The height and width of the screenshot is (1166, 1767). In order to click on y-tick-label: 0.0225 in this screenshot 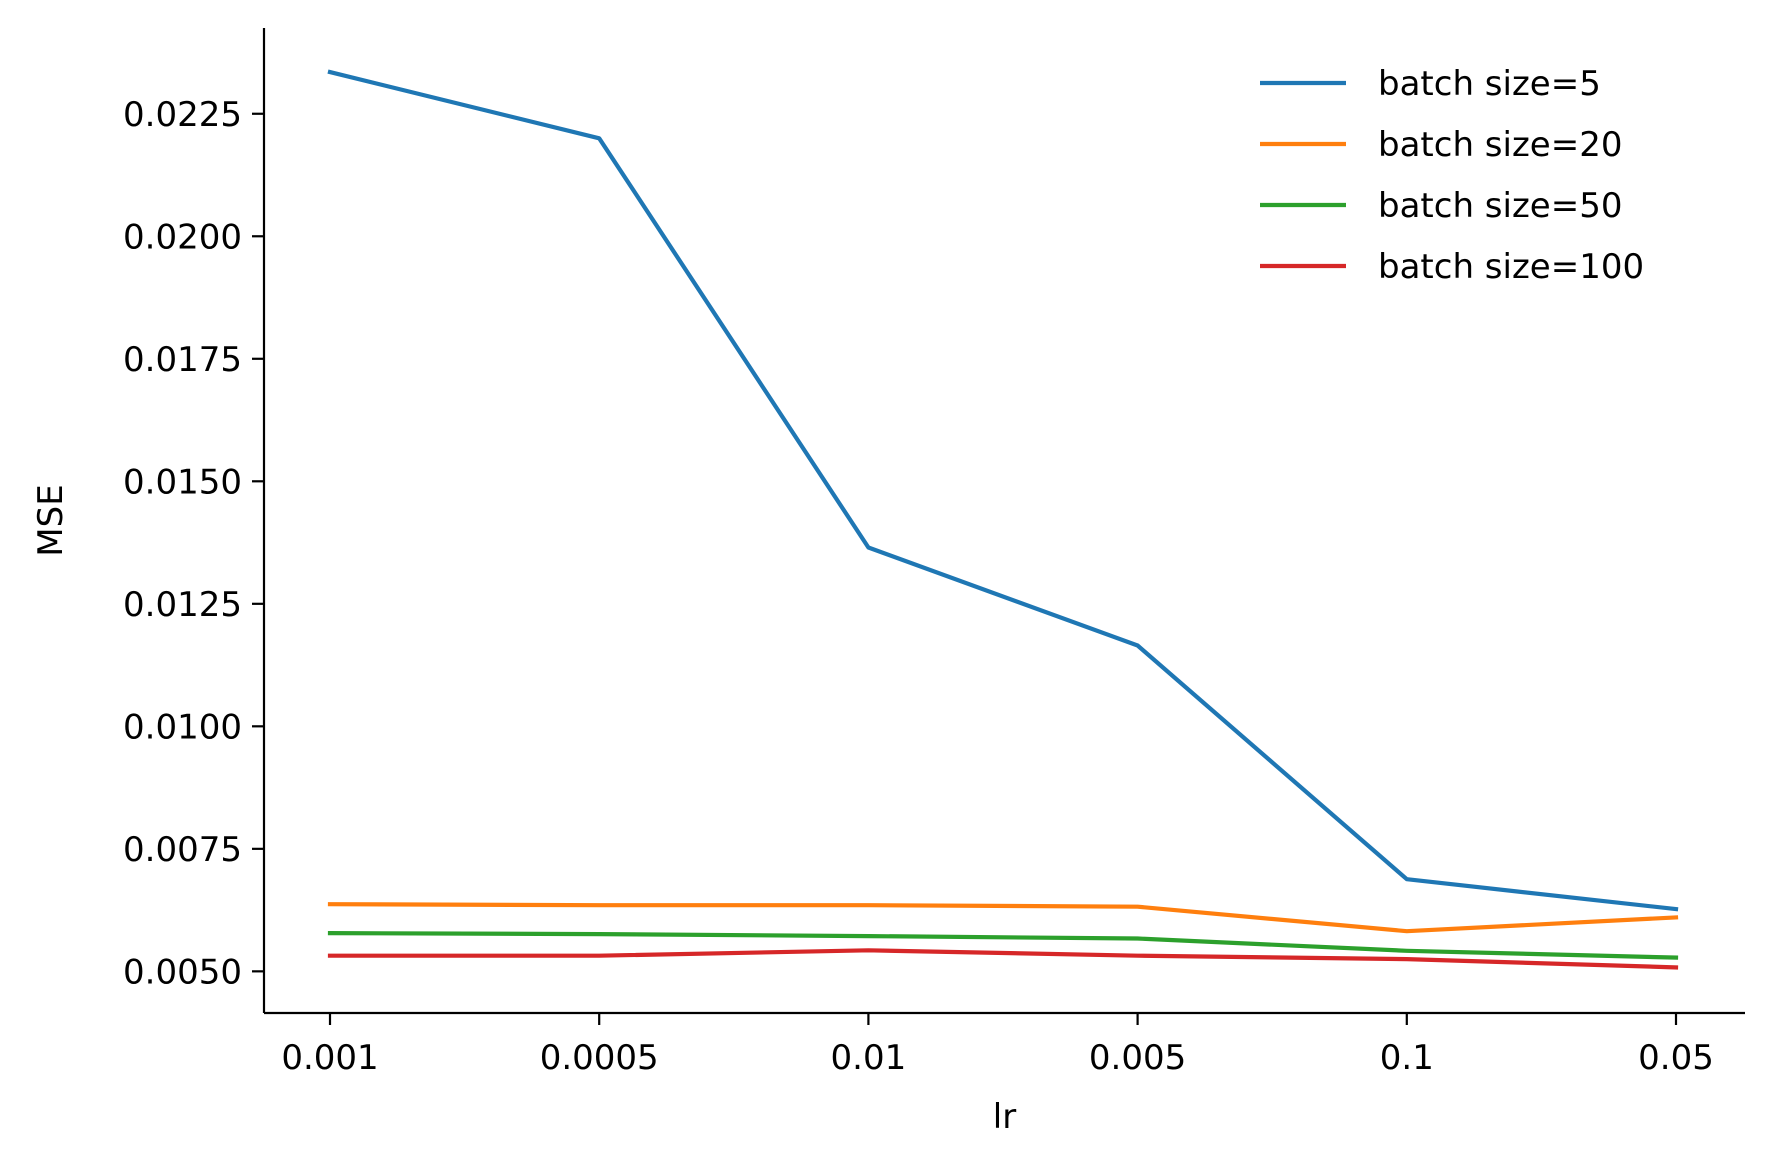, I will do `click(182, 115)`.